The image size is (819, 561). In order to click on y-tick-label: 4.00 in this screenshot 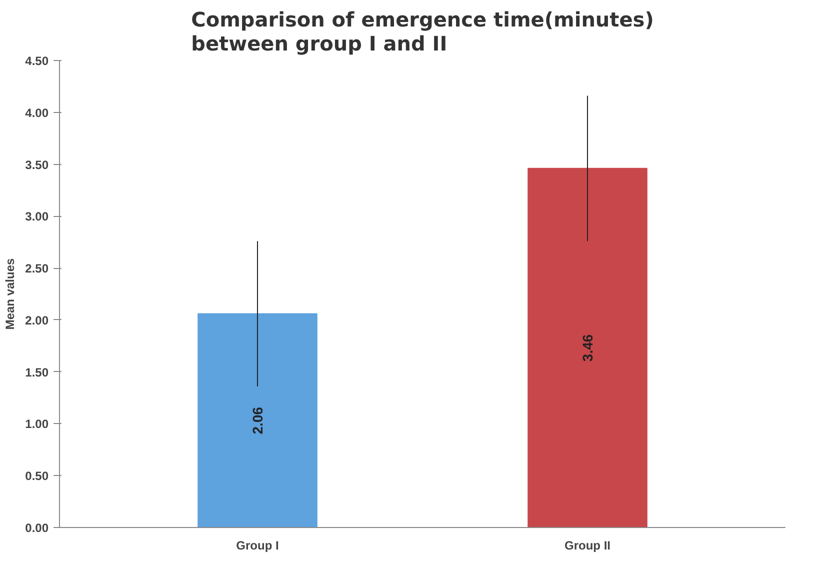, I will do `click(37, 113)`.